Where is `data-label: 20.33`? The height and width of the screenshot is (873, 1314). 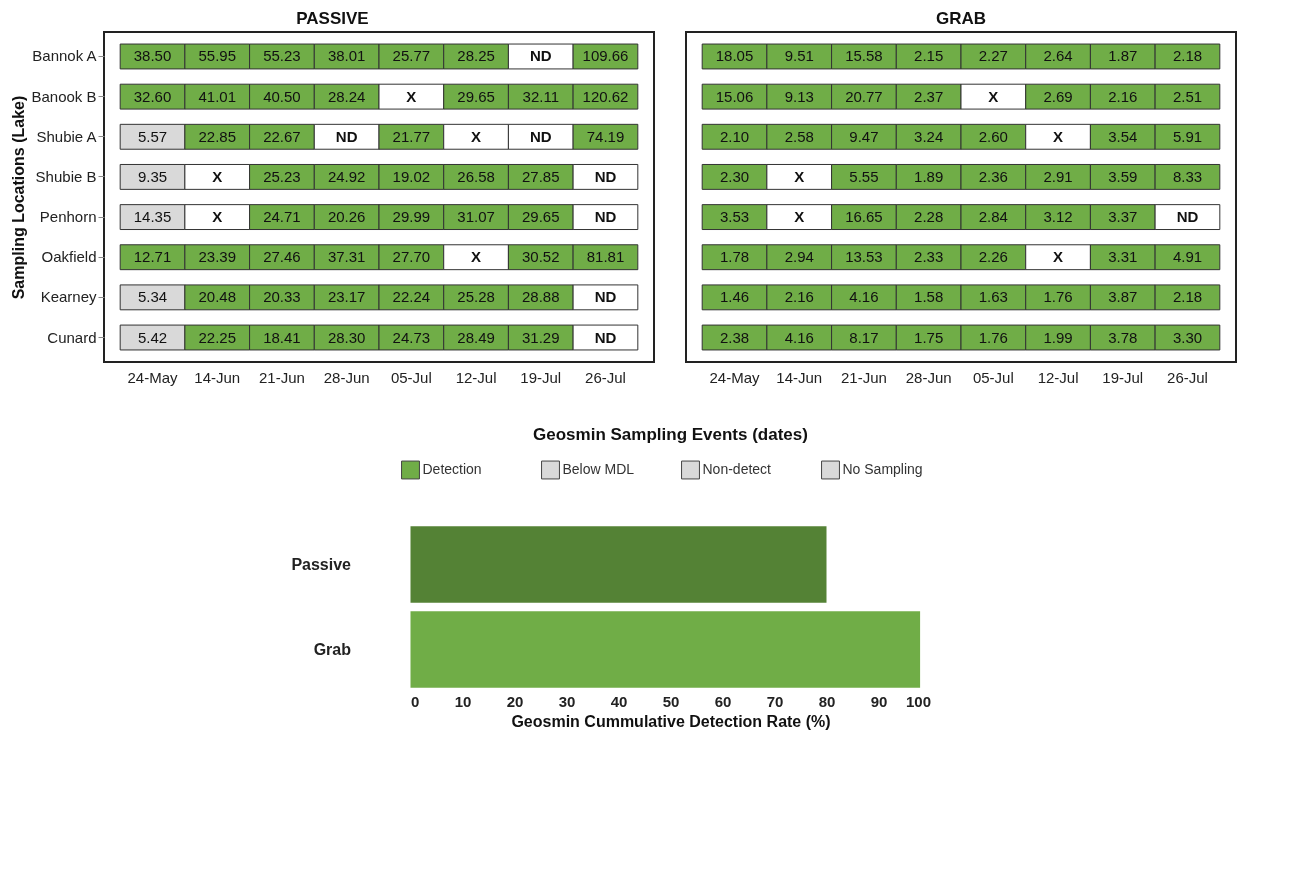 data-label: 20.33 is located at coordinates (282, 297).